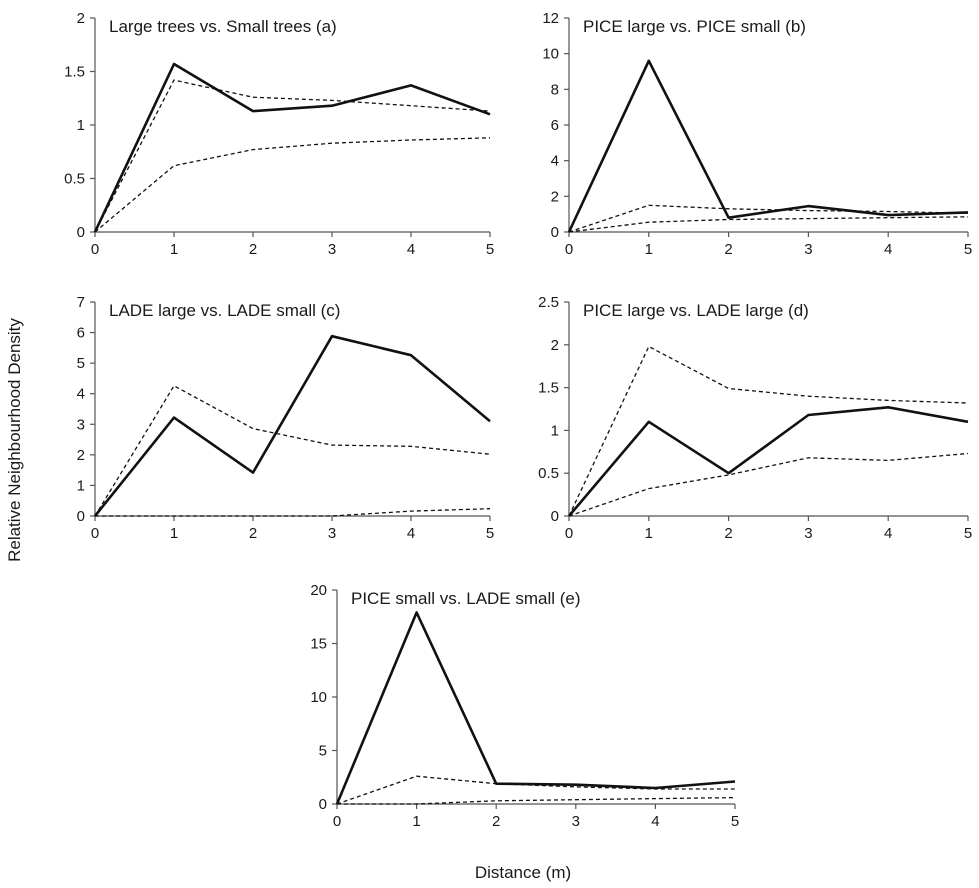 This screenshot has width=979, height=888. What do you see at coordinates (694, 26) in the screenshot?
I see `panel-title-b: PICE large vs. PICE small (b)` at bounding box center [694, 26].